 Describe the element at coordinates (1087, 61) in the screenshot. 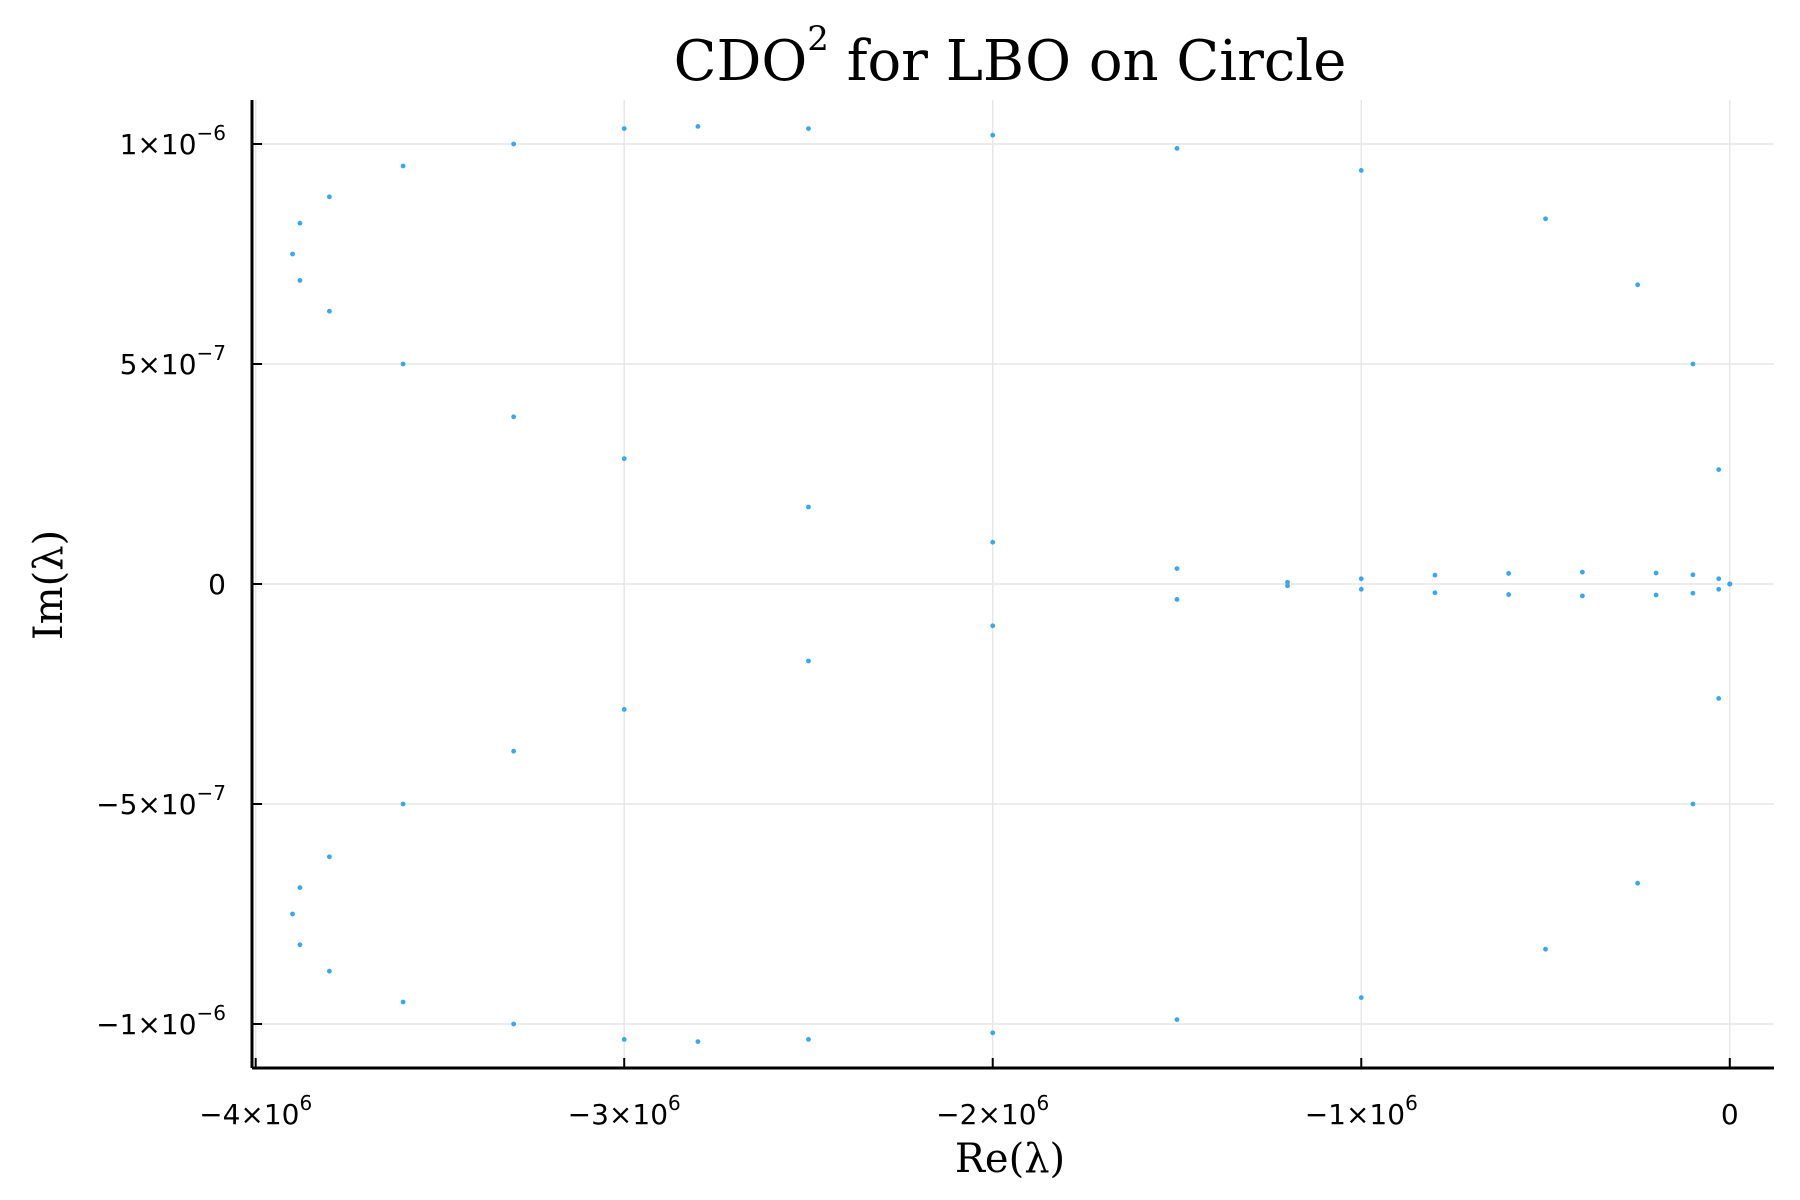

I see `title-rest: for LBO on Circle` at that location.